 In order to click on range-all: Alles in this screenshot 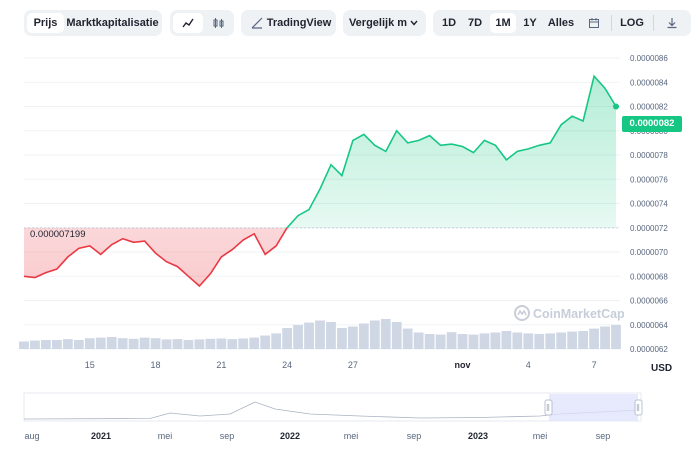, I will do `click(561, 23)`.